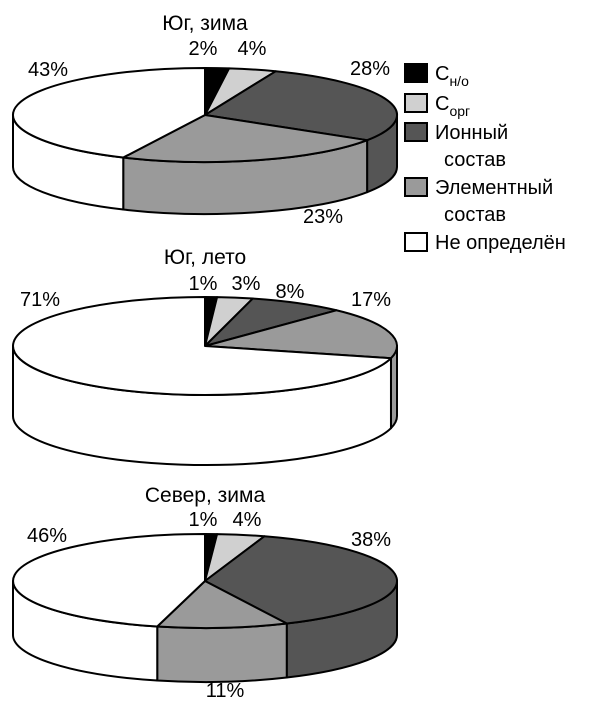 This screenshot has height=706, width=604. I want to click on legend-label-1: Cн/о, so click(452, 76).